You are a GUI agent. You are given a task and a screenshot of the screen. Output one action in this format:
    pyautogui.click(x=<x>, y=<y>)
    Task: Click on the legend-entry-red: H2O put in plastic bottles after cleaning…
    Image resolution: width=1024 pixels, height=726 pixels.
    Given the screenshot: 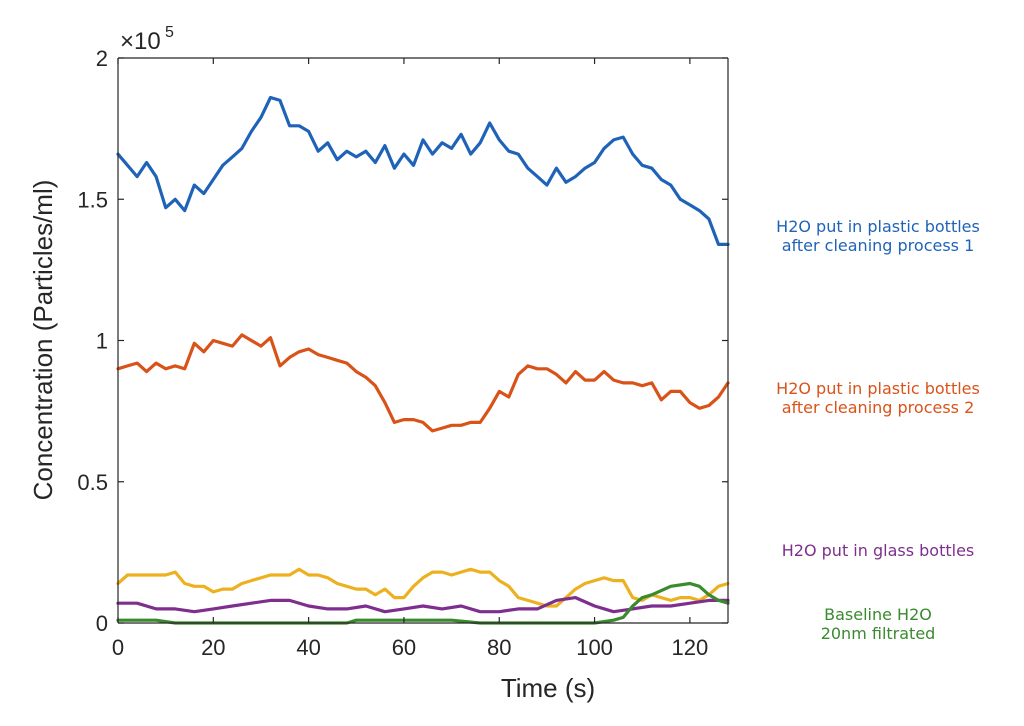 What is the action you would take?
    pyautogui.click(x=878, y=398)
    